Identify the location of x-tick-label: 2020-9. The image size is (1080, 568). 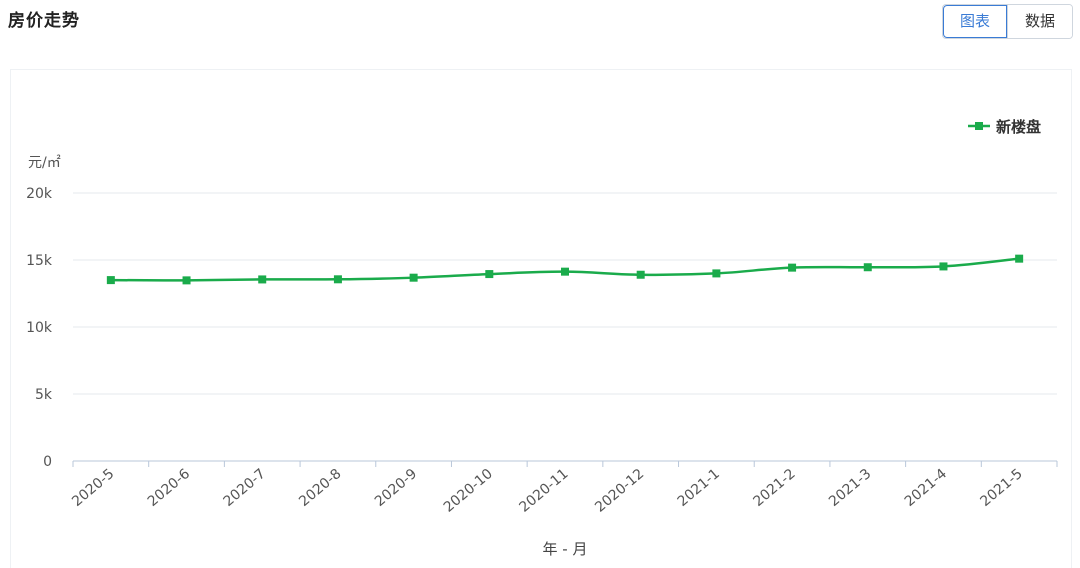
(396, 488).